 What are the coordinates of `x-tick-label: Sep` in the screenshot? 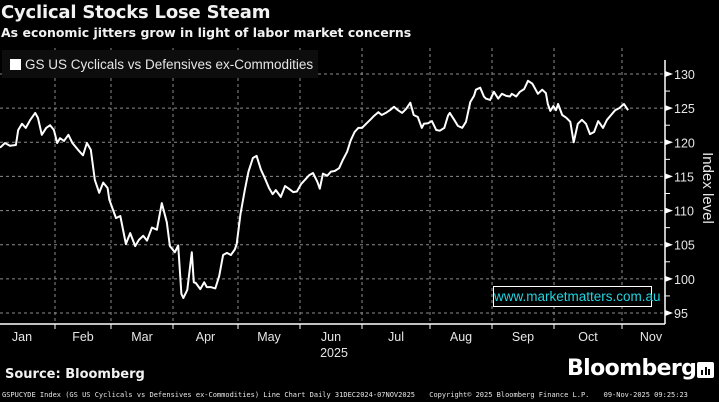 It's located at (523, 337).